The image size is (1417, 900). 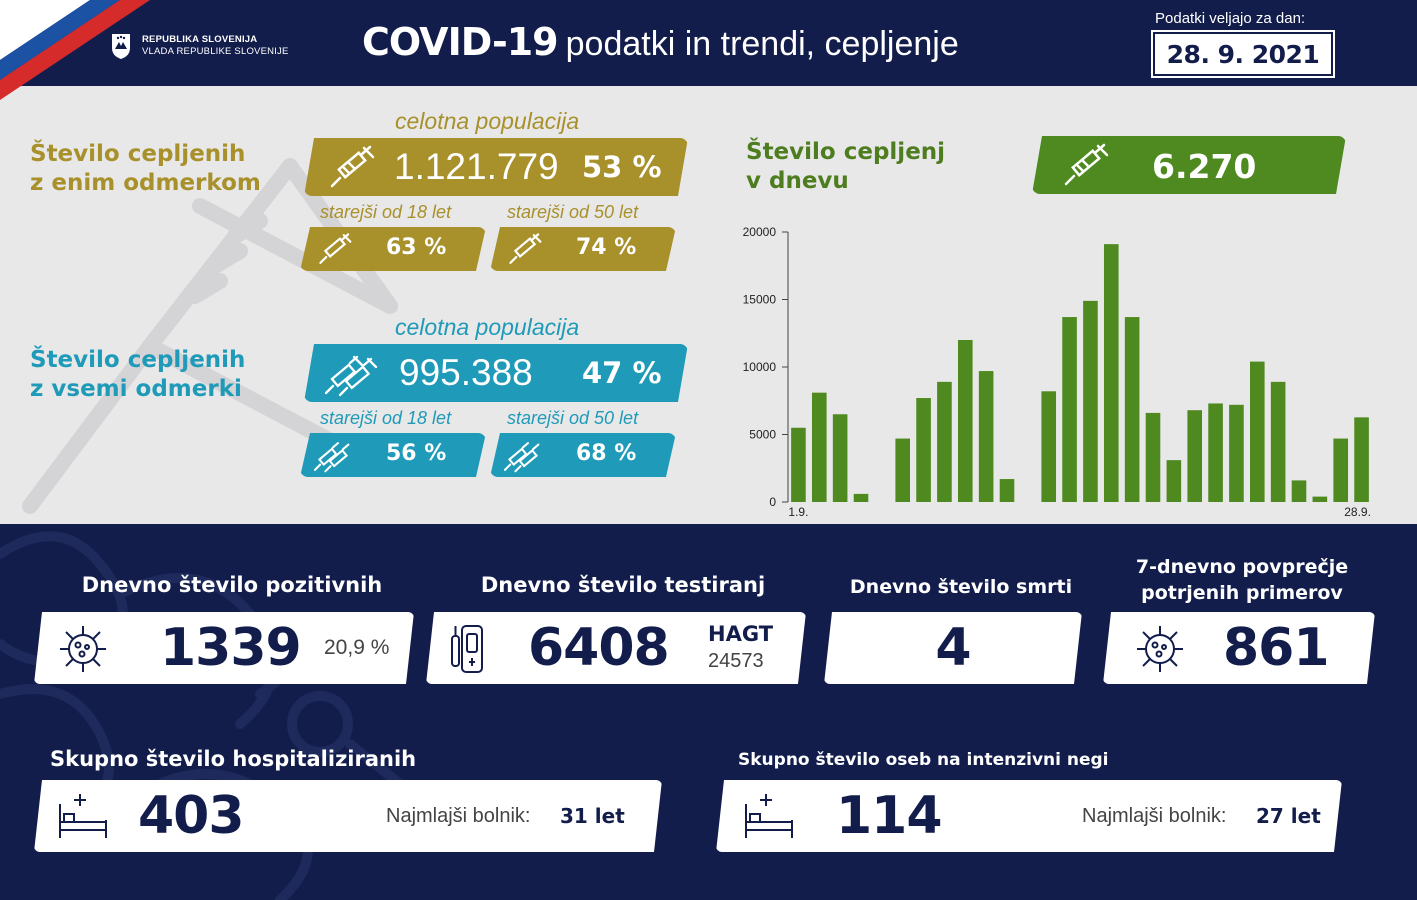 I want to click on avg7-title: 7-dnevno povprečje potrjenih primerov, so click(x=1242, y=580).